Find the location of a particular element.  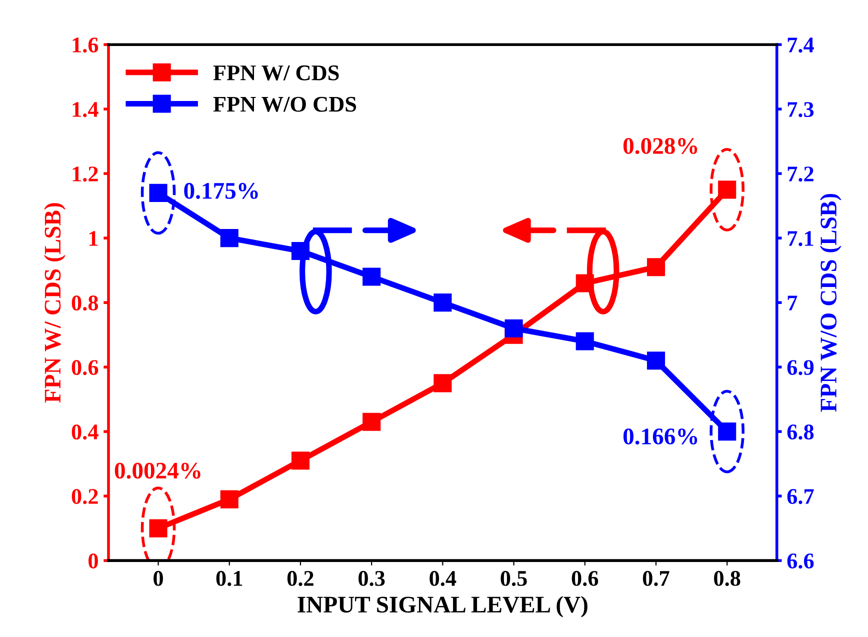

annotation: 0.028% is located at coordinates (660, 146).